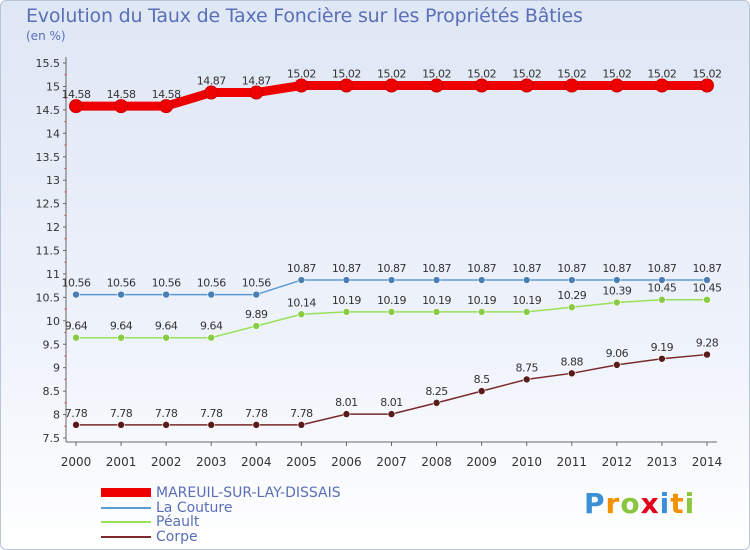  Describe the element at coordinates (662, 347) in the screenshot. I see `data-label: 9.19` at that location.